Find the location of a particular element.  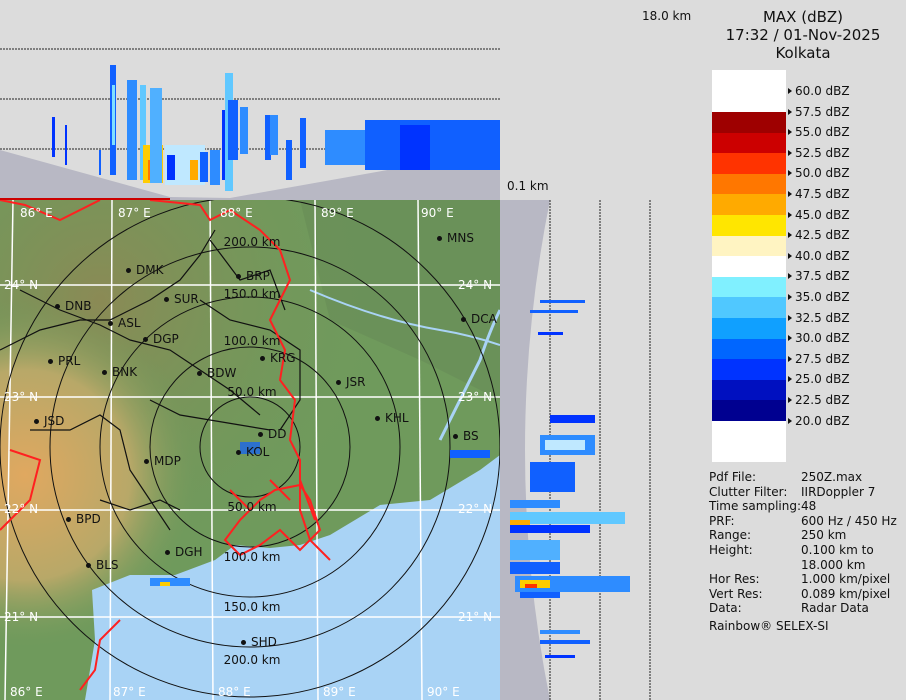

product-header: MAX (dBZ) 17:32 / 01-Nov-2025 Kolkata is located at coordinates (803, 35).